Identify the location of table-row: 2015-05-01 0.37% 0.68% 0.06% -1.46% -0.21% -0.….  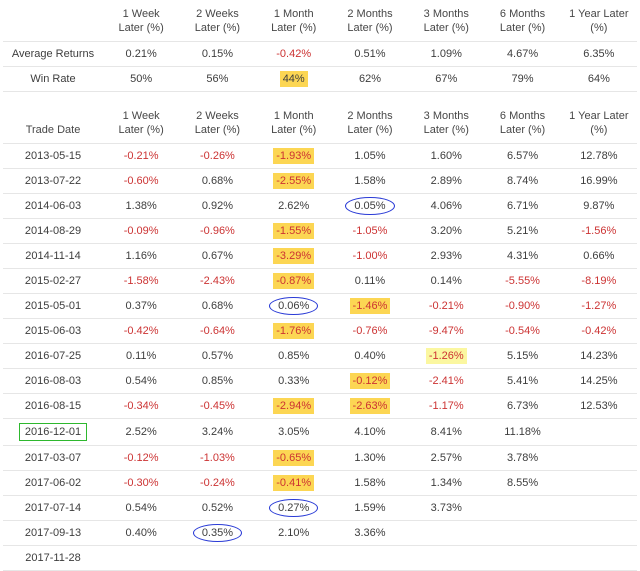
(320, 306).